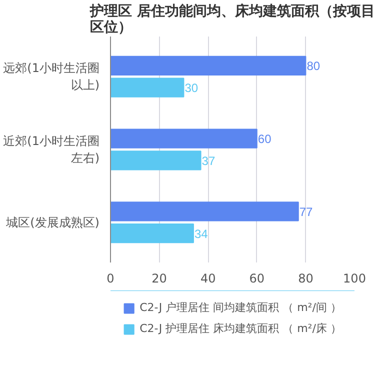 The width and height of the screenshot is (379, 372). Describe the element at coordinates (306, 211) in the screenshot. I see `data-label: 77` at that location.